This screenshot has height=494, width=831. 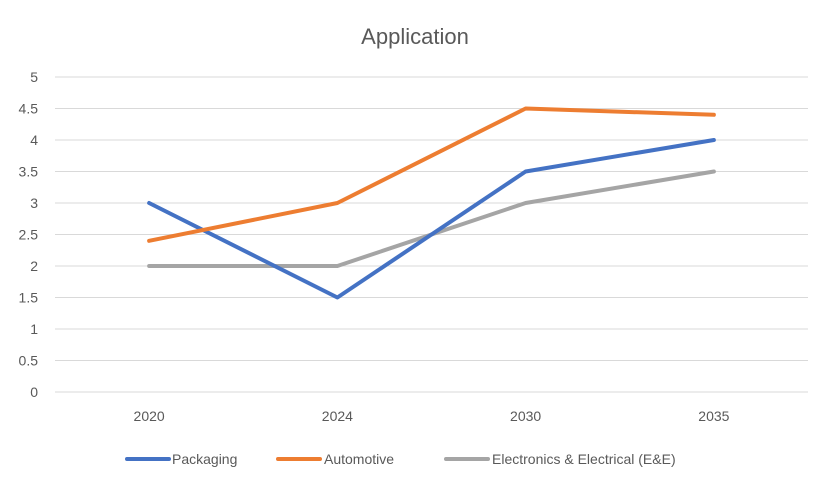 I want to click on legend-label: Electronics & Electrical (E&E), so click(x=584, y=459).